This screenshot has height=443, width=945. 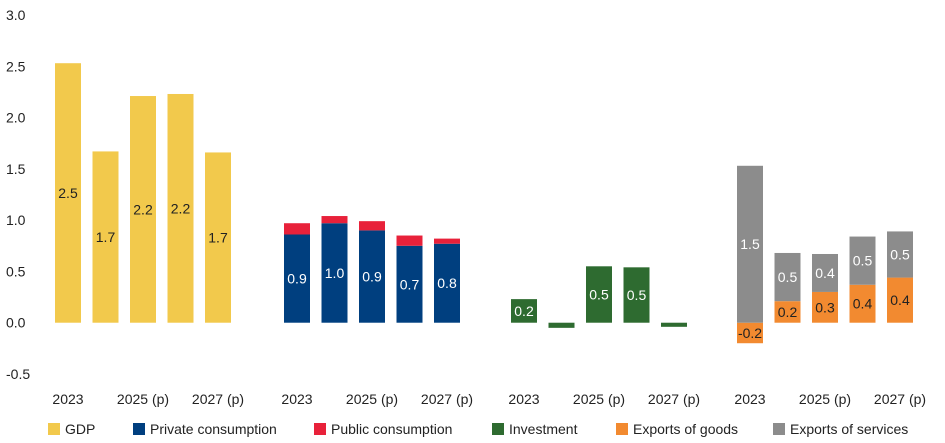 I want to click on y-axis: -0.5 0.0 0.5 1.0 1.5 2.0 2.5 3.0, so click(x=18, y=194).